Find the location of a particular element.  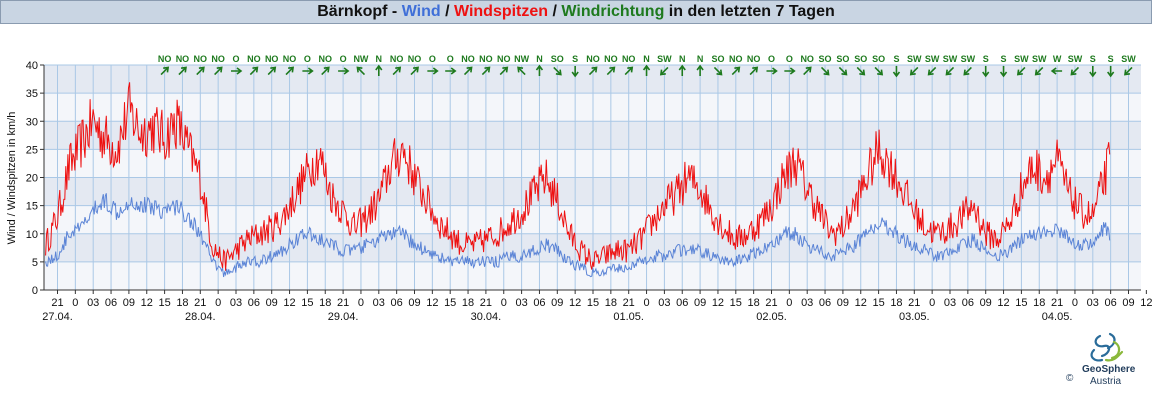

title-wind: Wind is located at coordinates (421, 11).